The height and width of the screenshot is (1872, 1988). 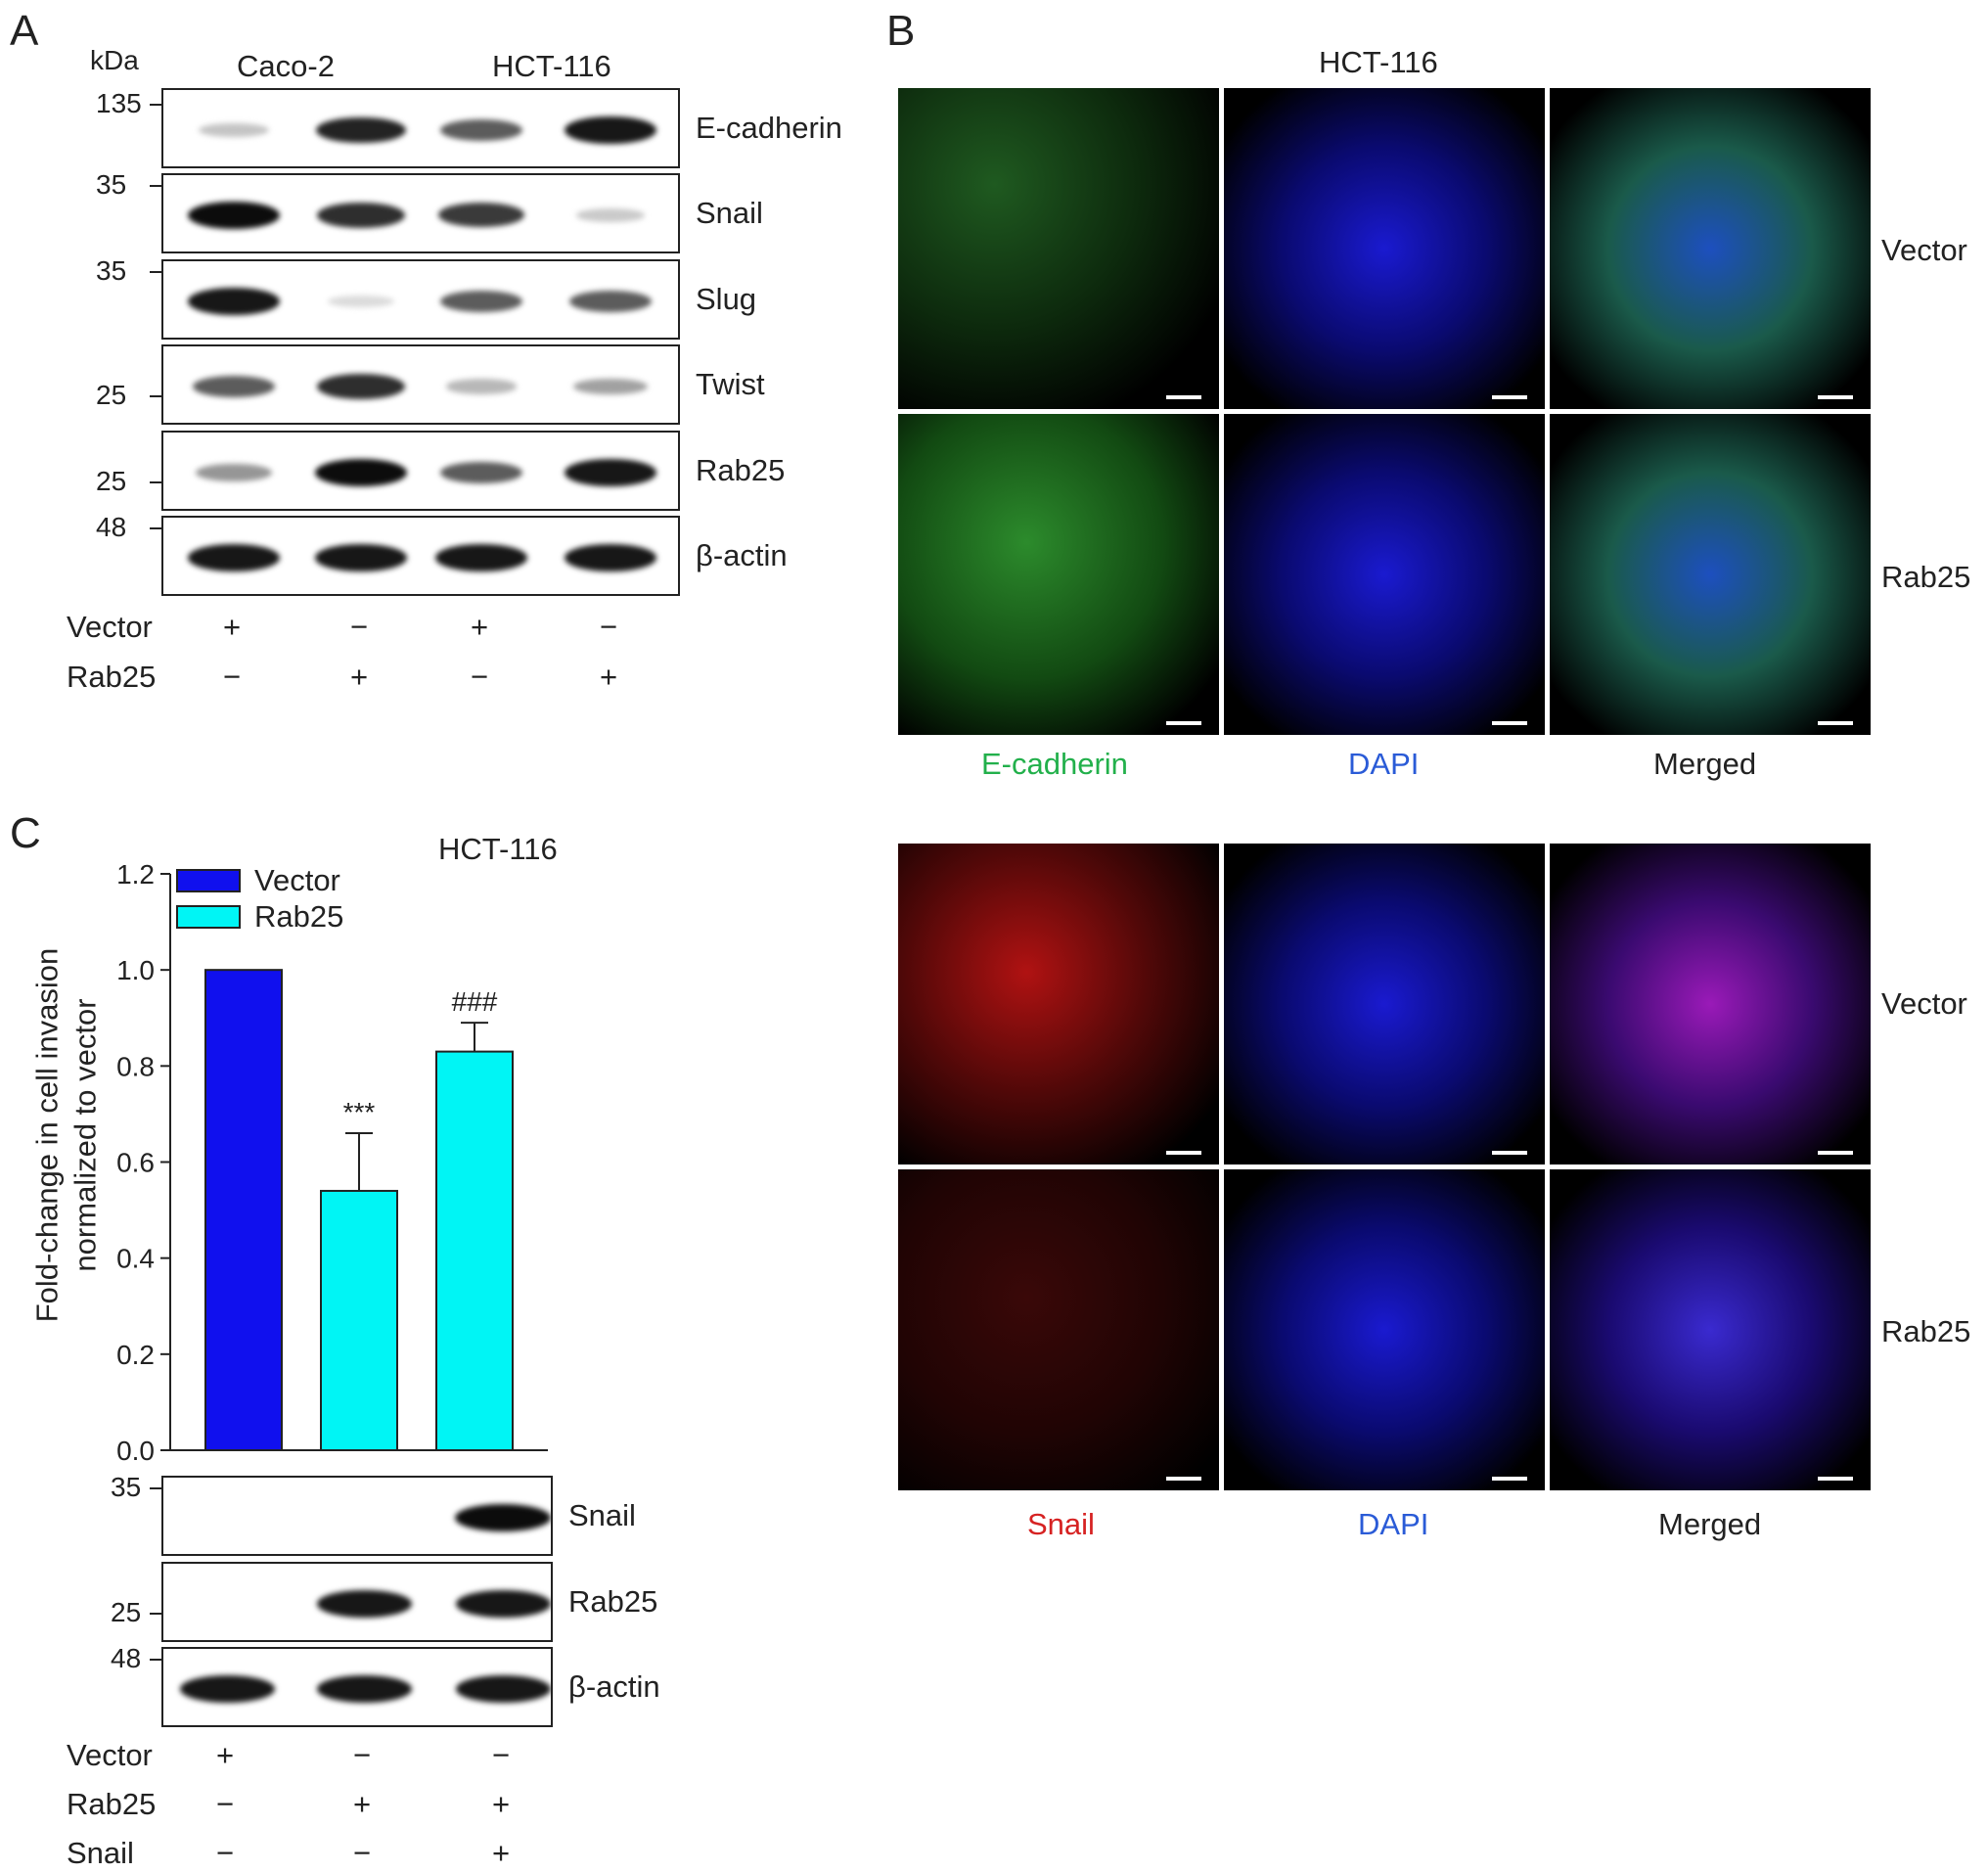 I want to click on legend-swatch-vector, so click(x=209, y=880).